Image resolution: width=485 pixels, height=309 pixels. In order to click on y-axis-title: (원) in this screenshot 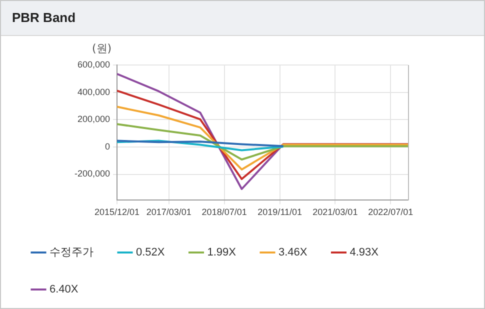, I will do `click(102, 48)`.